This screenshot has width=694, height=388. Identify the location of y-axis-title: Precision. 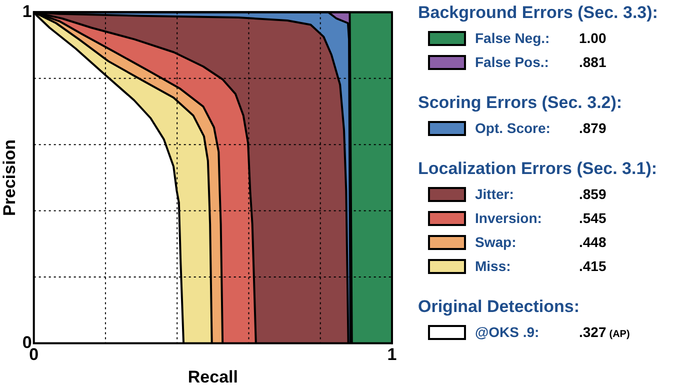
(9, 177).